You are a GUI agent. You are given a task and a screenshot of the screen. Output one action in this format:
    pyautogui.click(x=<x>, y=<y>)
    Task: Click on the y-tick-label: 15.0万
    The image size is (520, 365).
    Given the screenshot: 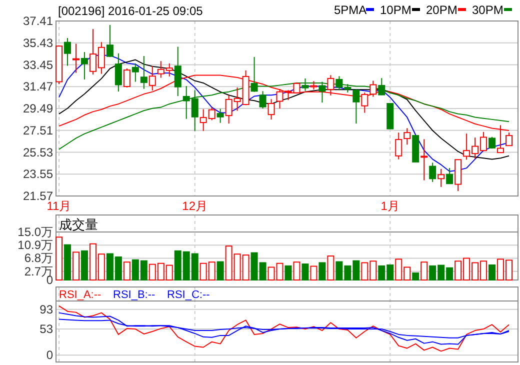 What is the action you would take?
    pyautogui.click(x=35, y=232)
    